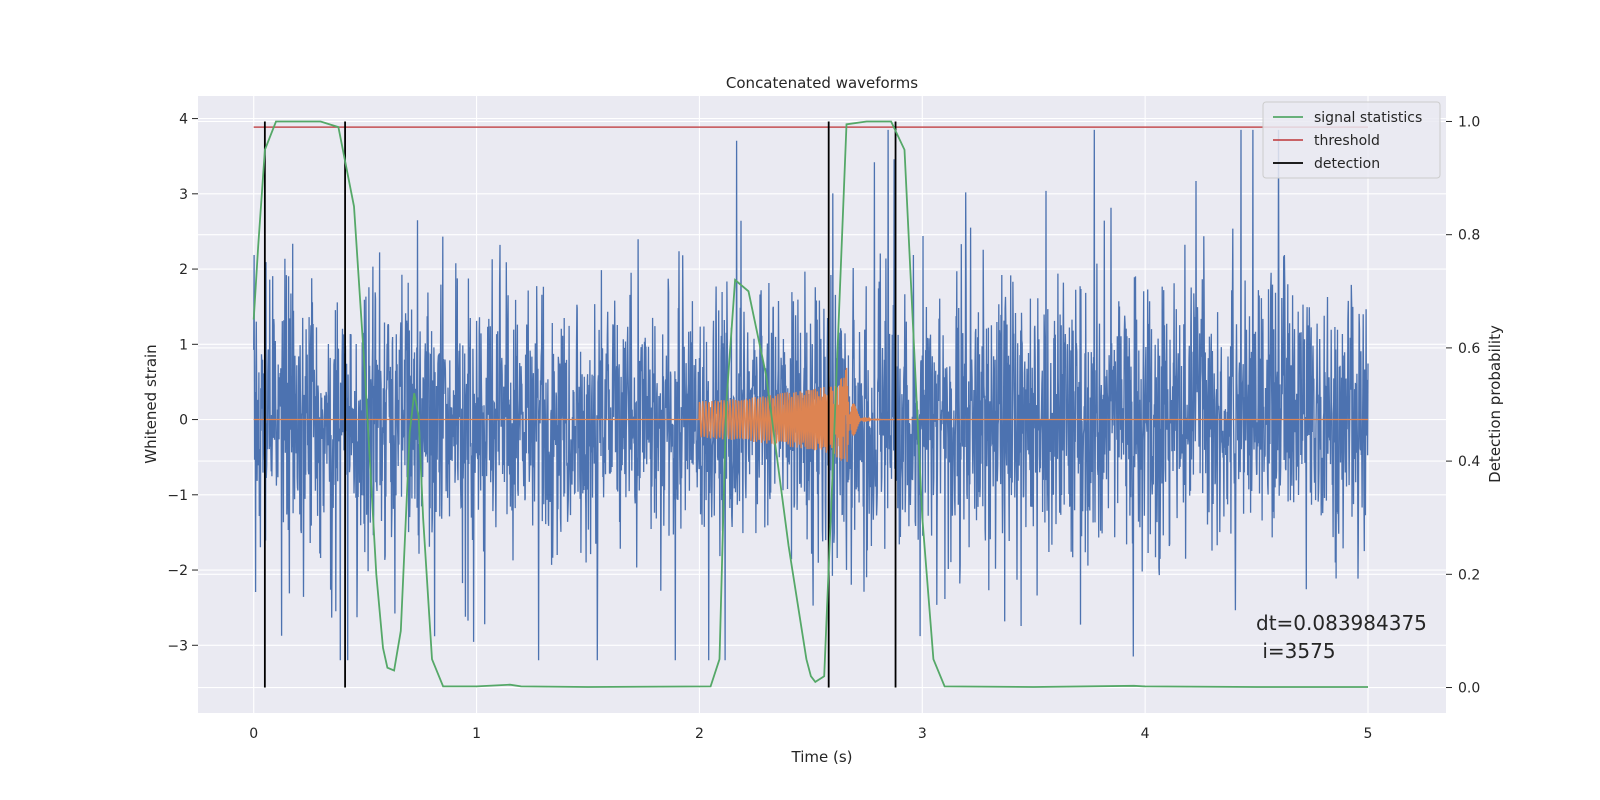 The image size is (1600, 800). Describe the element at coordinates (1341, 623) in the screenshot. I see `annotation-dt: dt=0.083984375` at that location.